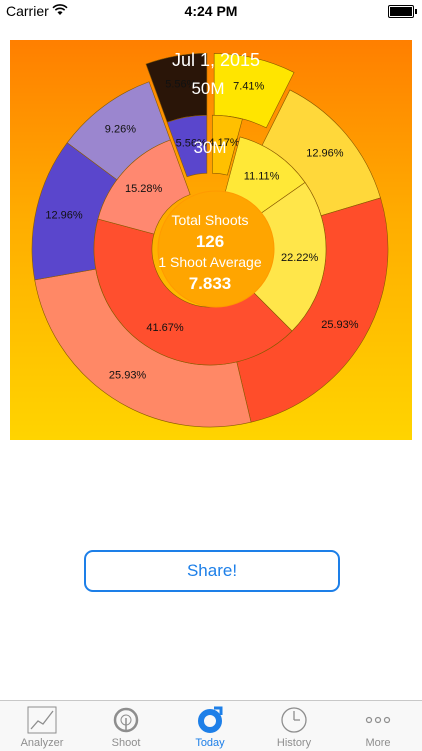 Image resolution: width=422 pixels, height=751 pixels. What do you see at coordinates (165, 328) in the screenshot?
I see `30m-ring-label-3: 41.67%` at bounding box center [165, 328].